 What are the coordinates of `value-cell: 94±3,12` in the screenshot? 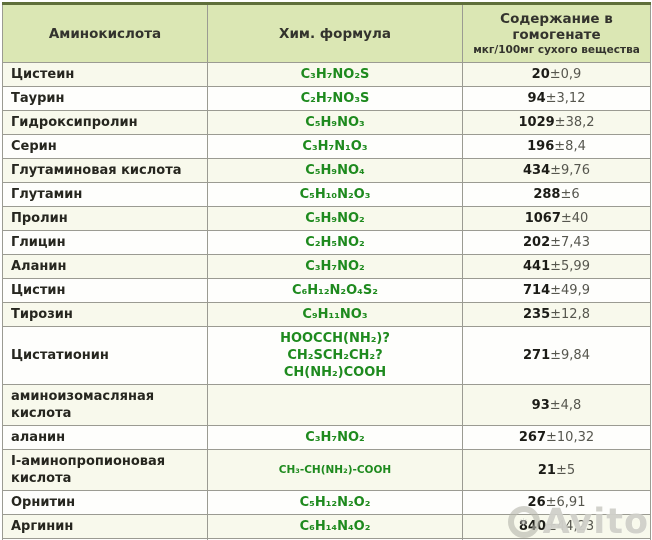 It's located at (556, 98).